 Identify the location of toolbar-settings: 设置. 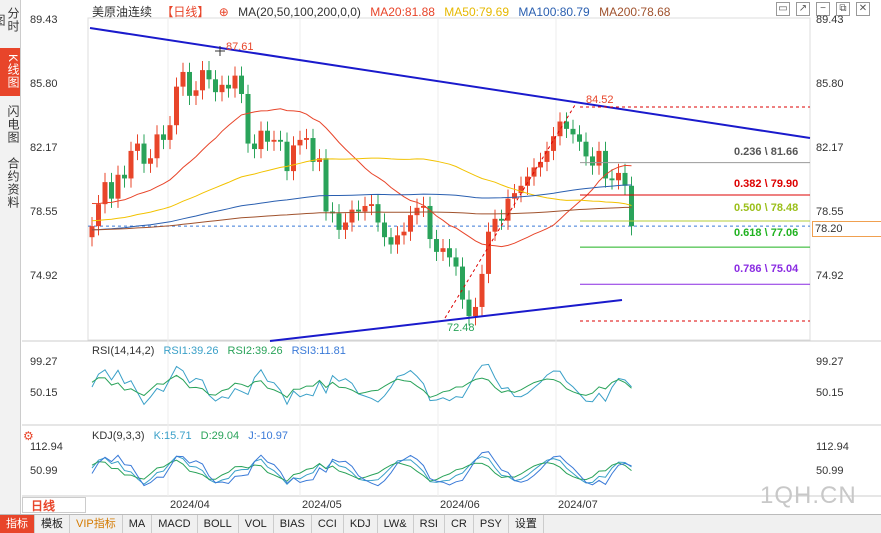
(526, 524).